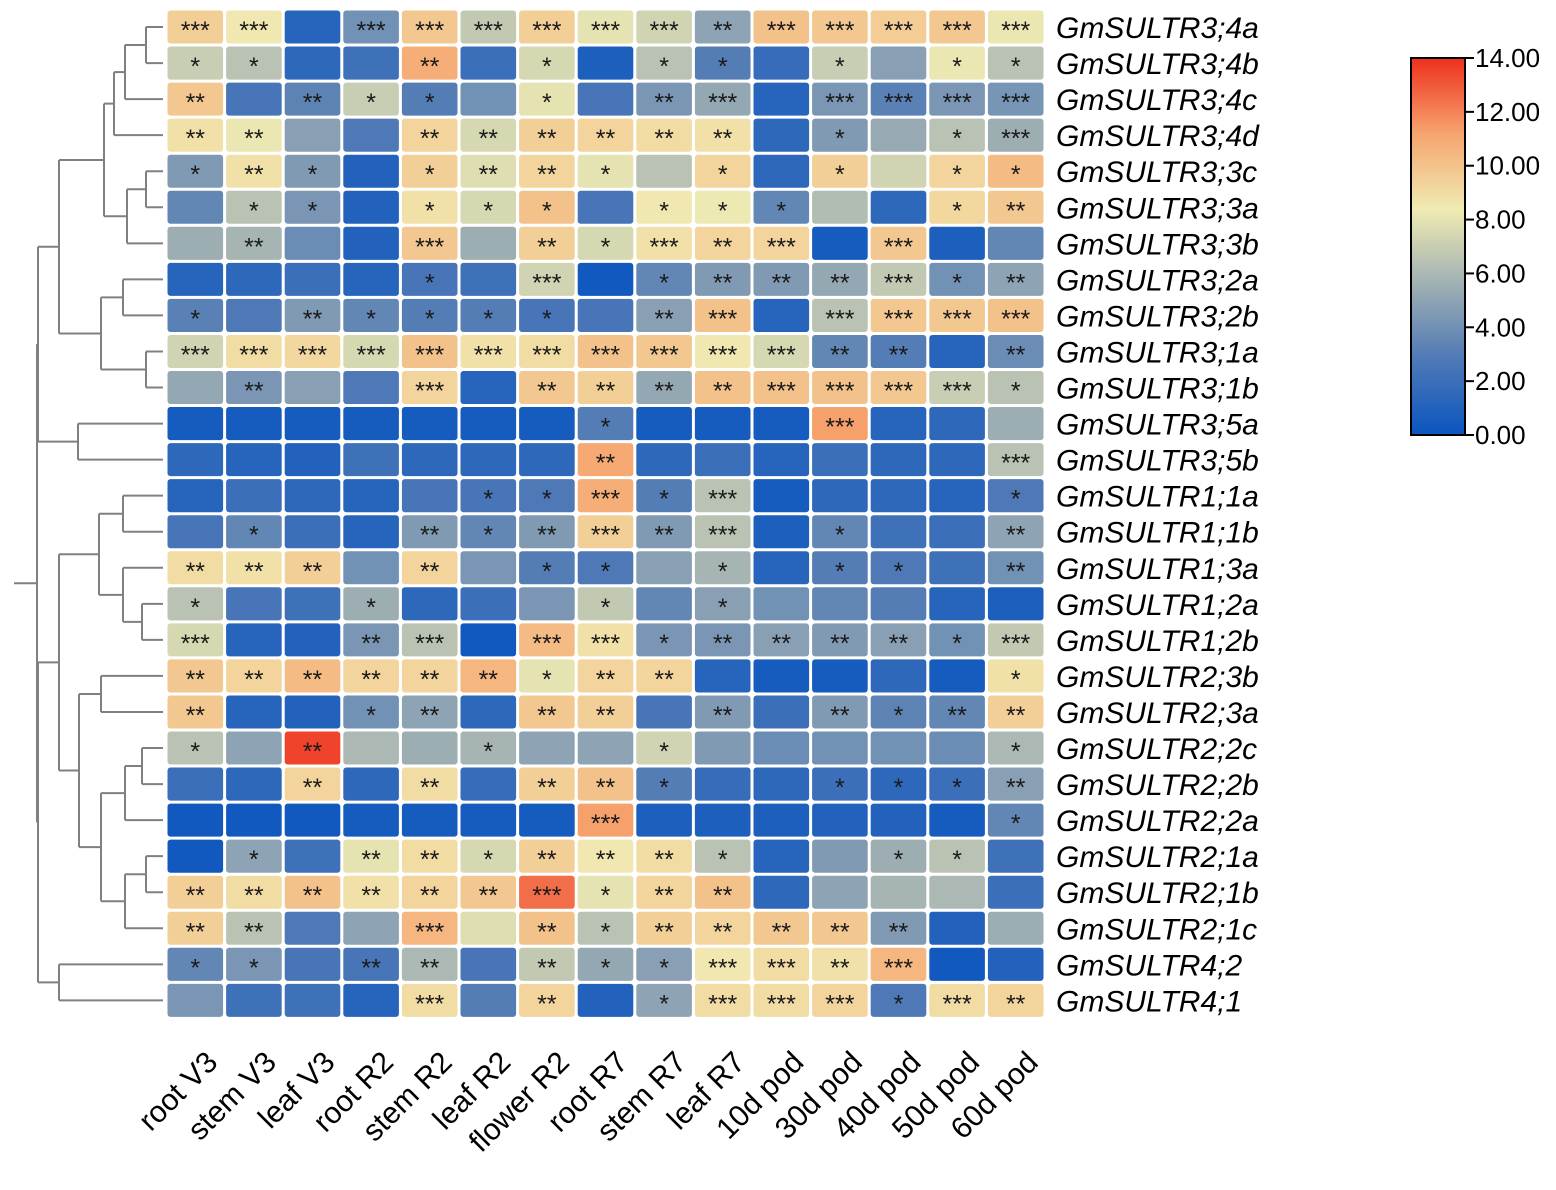 Image resolution: width=1556 pixels, height=1190 pixels. What do you see at coordinates (1157, 785) in the screenshot?
I see `row-label: GmSULTR2;2b` at bounding box center [1157, 785].